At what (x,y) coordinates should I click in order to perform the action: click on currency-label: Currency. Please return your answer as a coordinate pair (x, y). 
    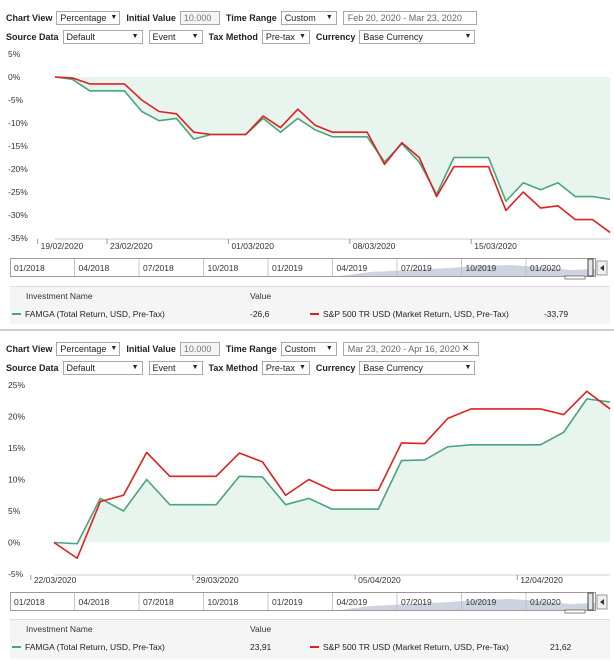
    Looking at the image, I should click on (335, 367).